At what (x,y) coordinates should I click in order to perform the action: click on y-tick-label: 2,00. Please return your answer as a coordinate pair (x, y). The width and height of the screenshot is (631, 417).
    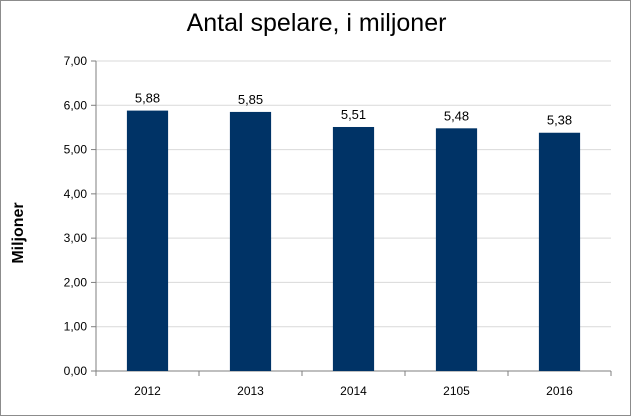
    Looking at the image, I should click on (76, 282).